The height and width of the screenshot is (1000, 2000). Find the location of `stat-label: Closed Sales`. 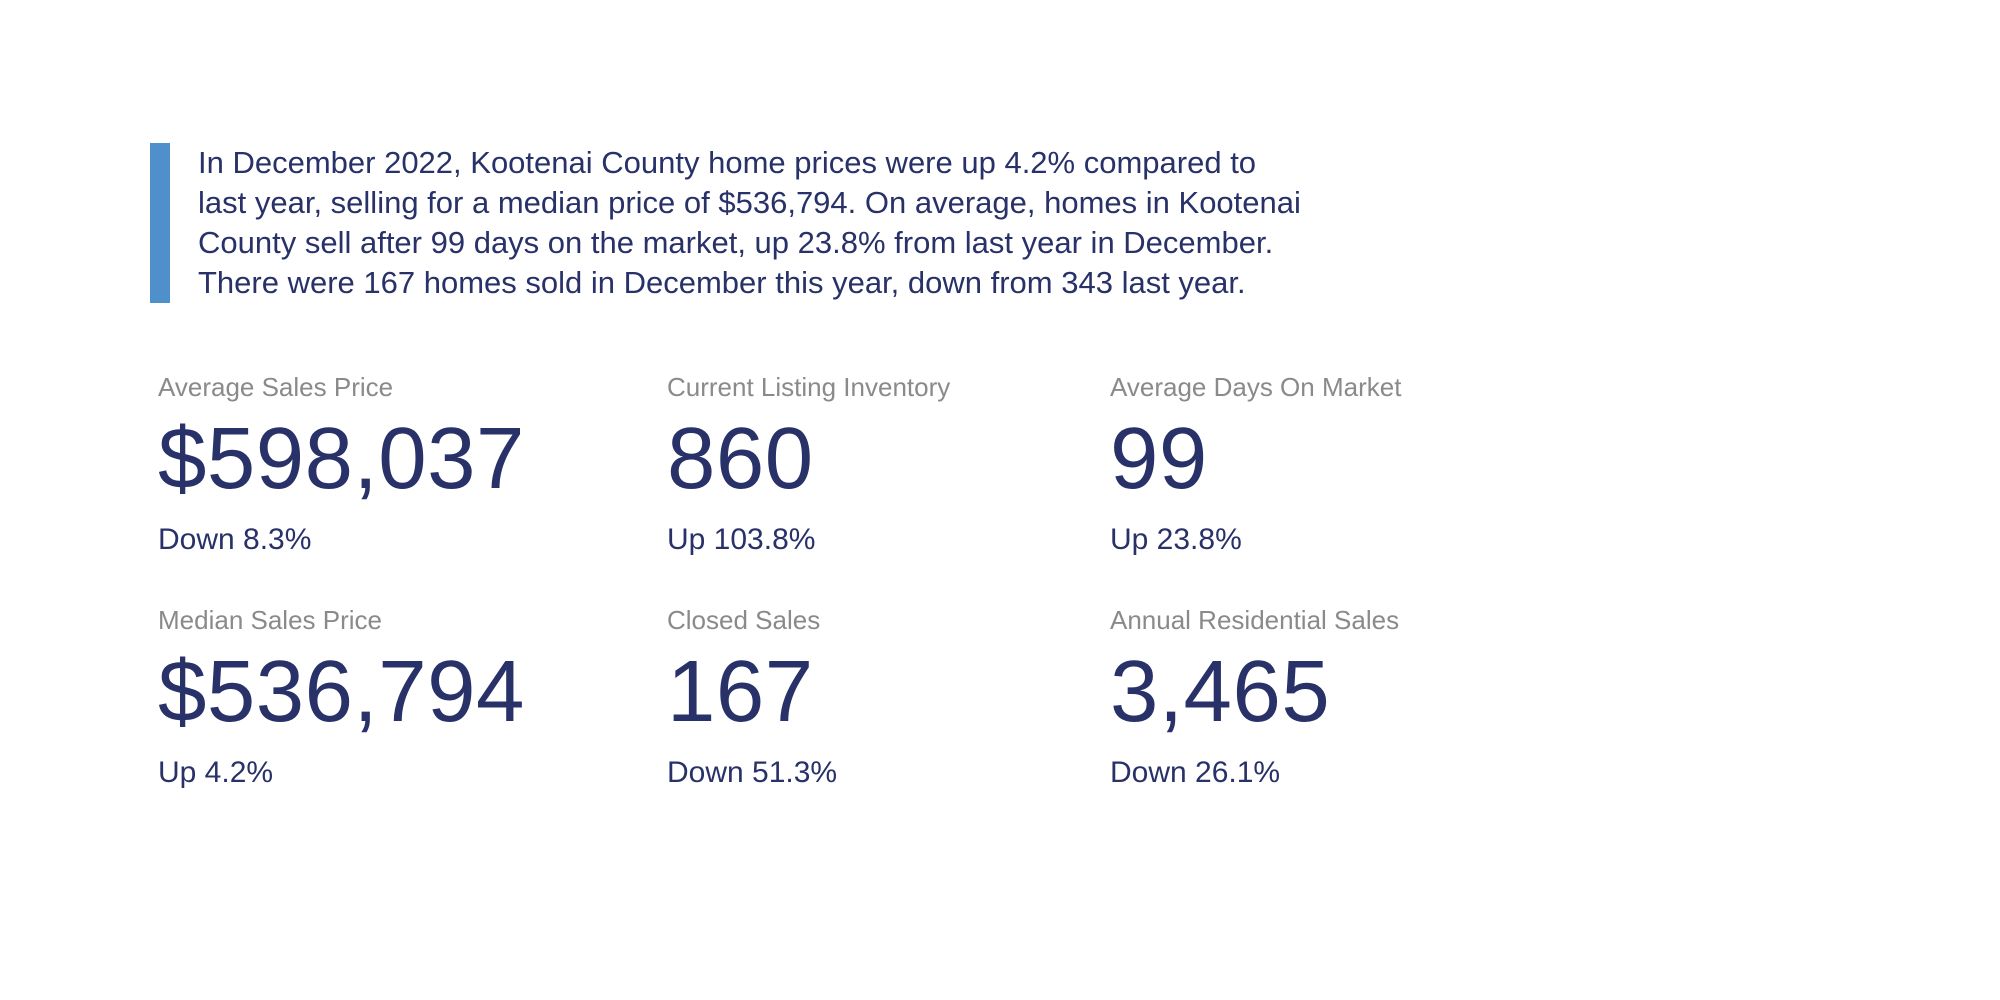

stat-label: Closed Sales is located at coordinates (744, 620).